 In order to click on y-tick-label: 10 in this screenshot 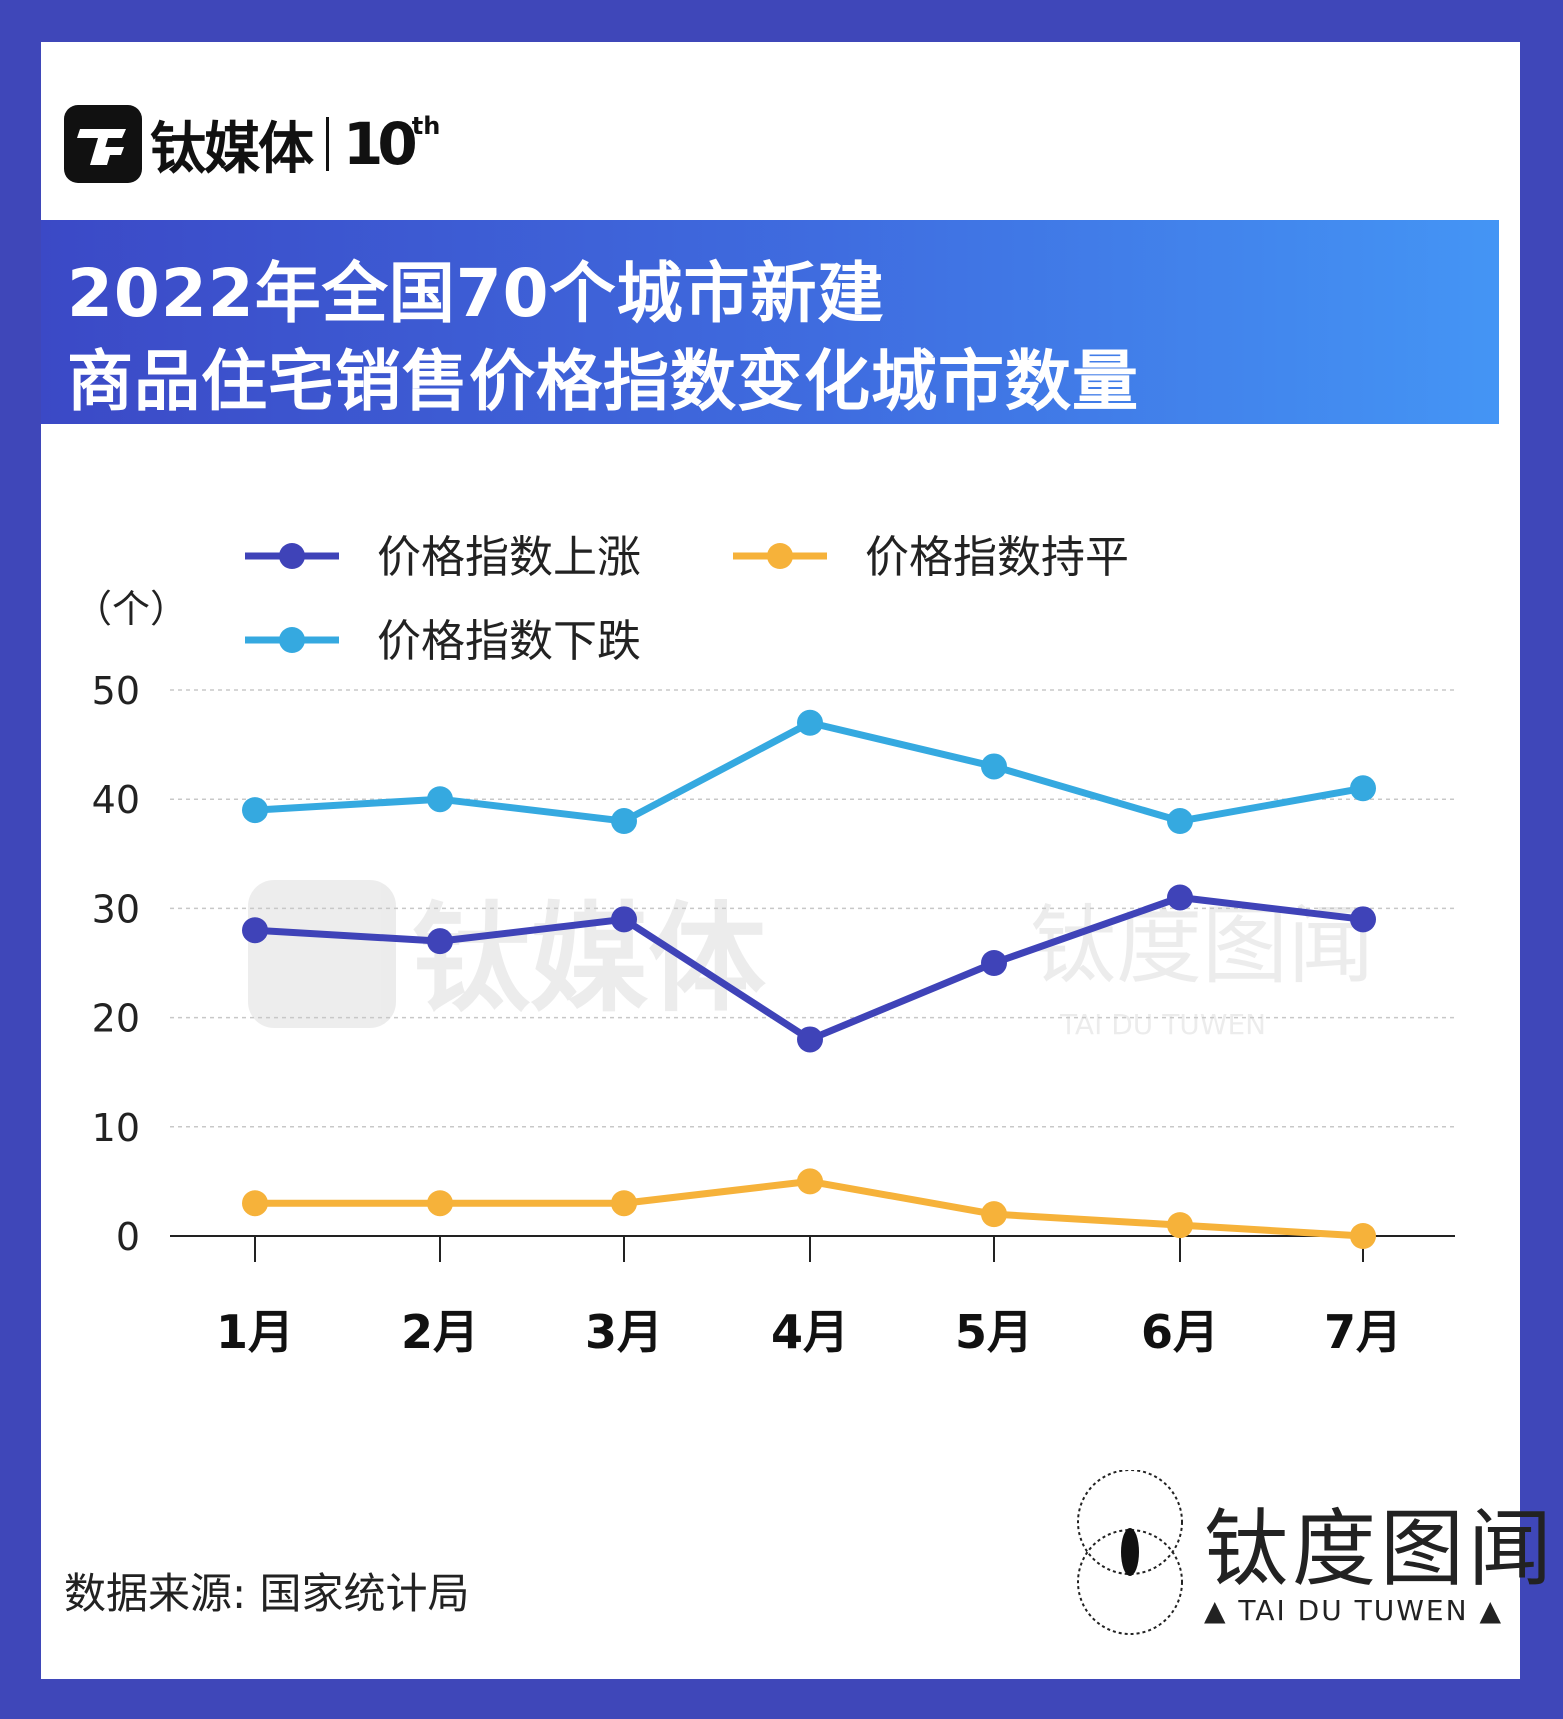, I will do `click(116, 1128)`.